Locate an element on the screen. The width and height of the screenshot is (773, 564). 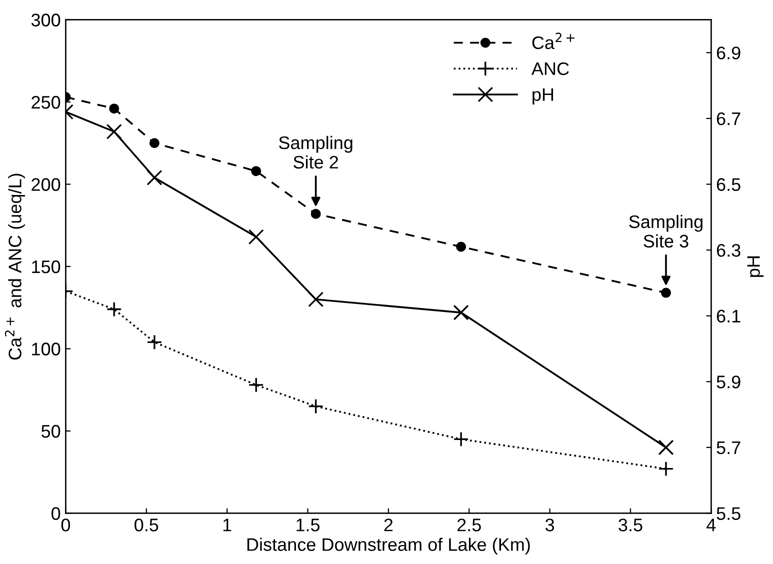
x-tick-label: 4 is located at coordinates (711, 525).